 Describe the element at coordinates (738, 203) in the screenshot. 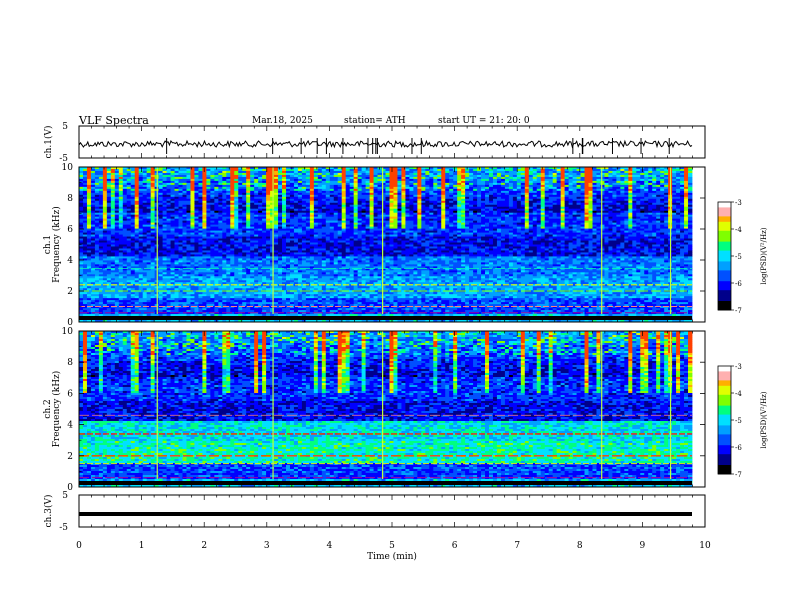

I see `ch1-colorbar-tick-label: -3` at that location.